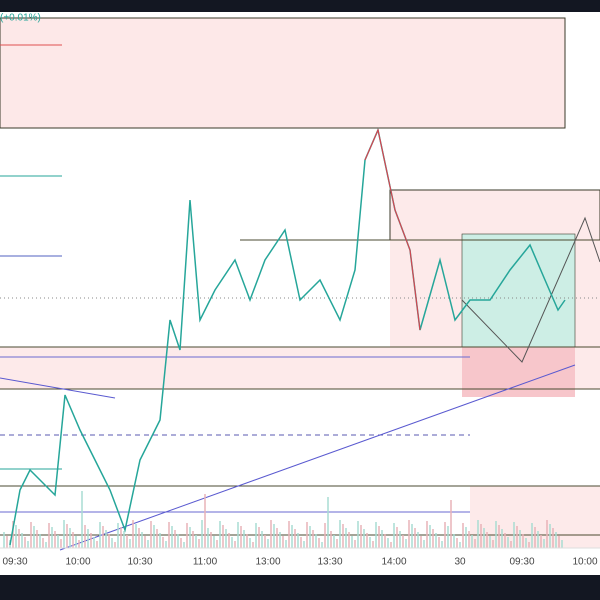 The image size is (600, 600). I want to click on x-tick-label: 11:00, so click(205, 562).